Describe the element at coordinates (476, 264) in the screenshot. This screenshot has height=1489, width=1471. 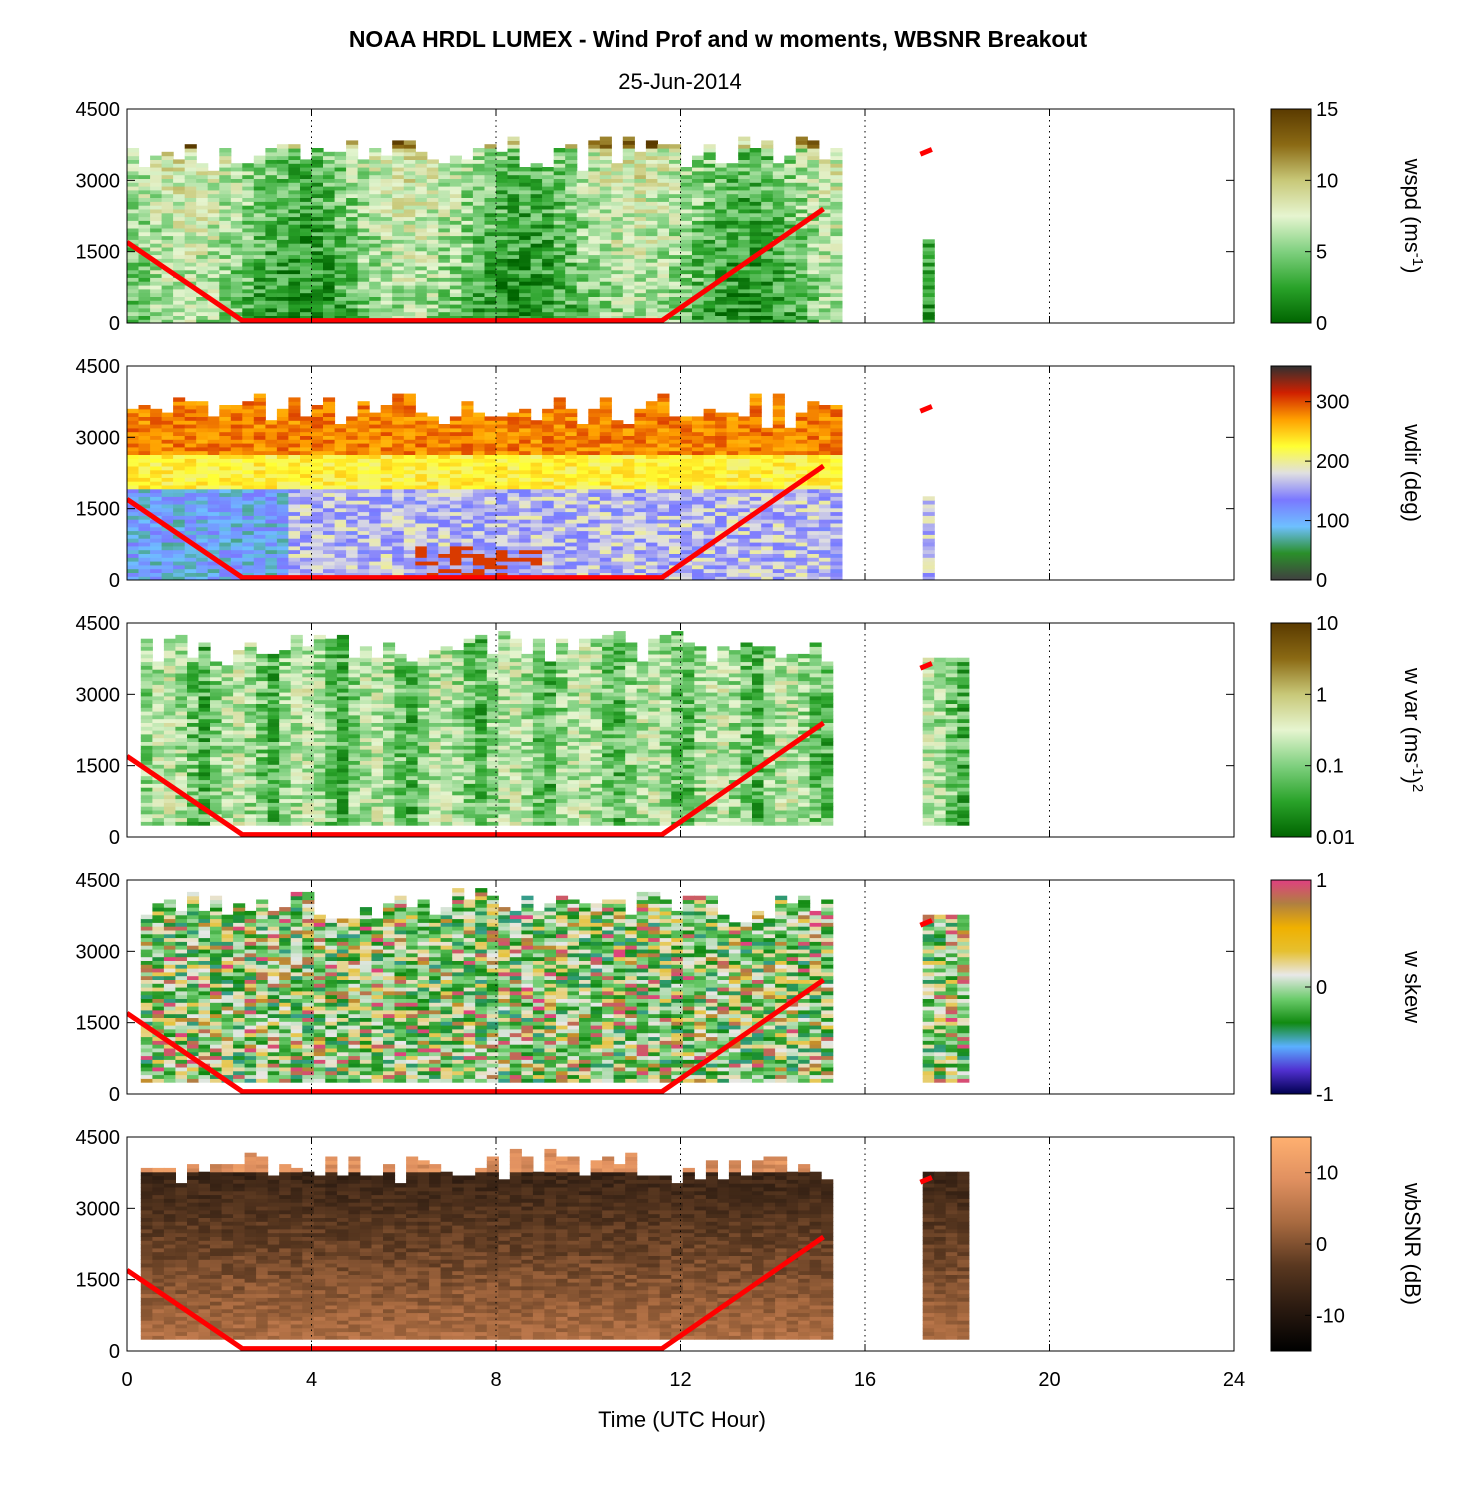
I see `boundary-layer-line` at that location.